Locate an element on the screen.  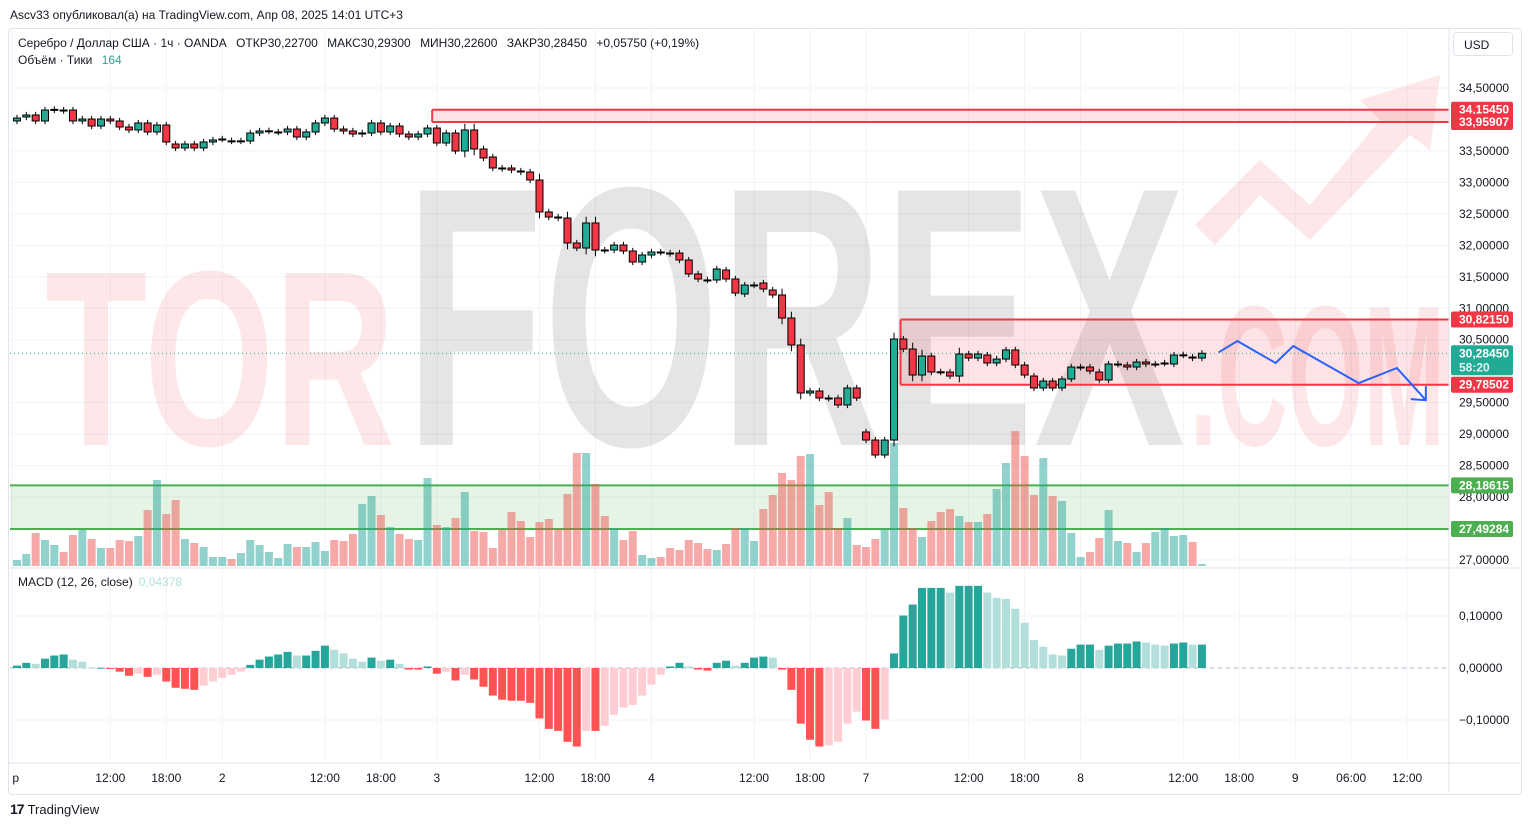
time-tick-label: 2 is located at coordinates (222, 778).